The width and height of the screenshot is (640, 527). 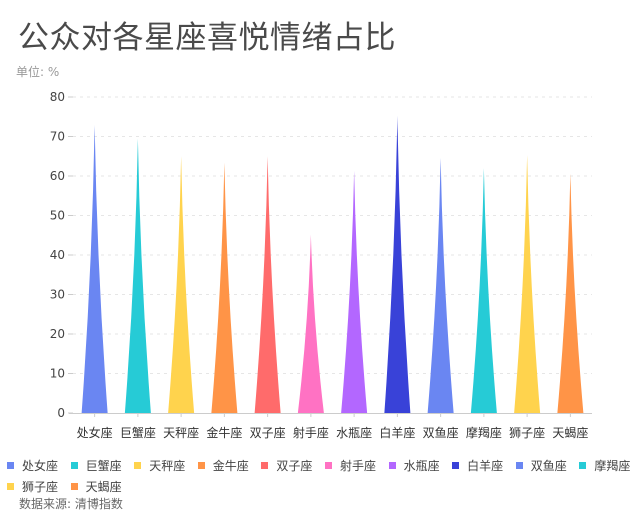 I want to click on x-tick-label: 射手座, so click(x=311, y=432).